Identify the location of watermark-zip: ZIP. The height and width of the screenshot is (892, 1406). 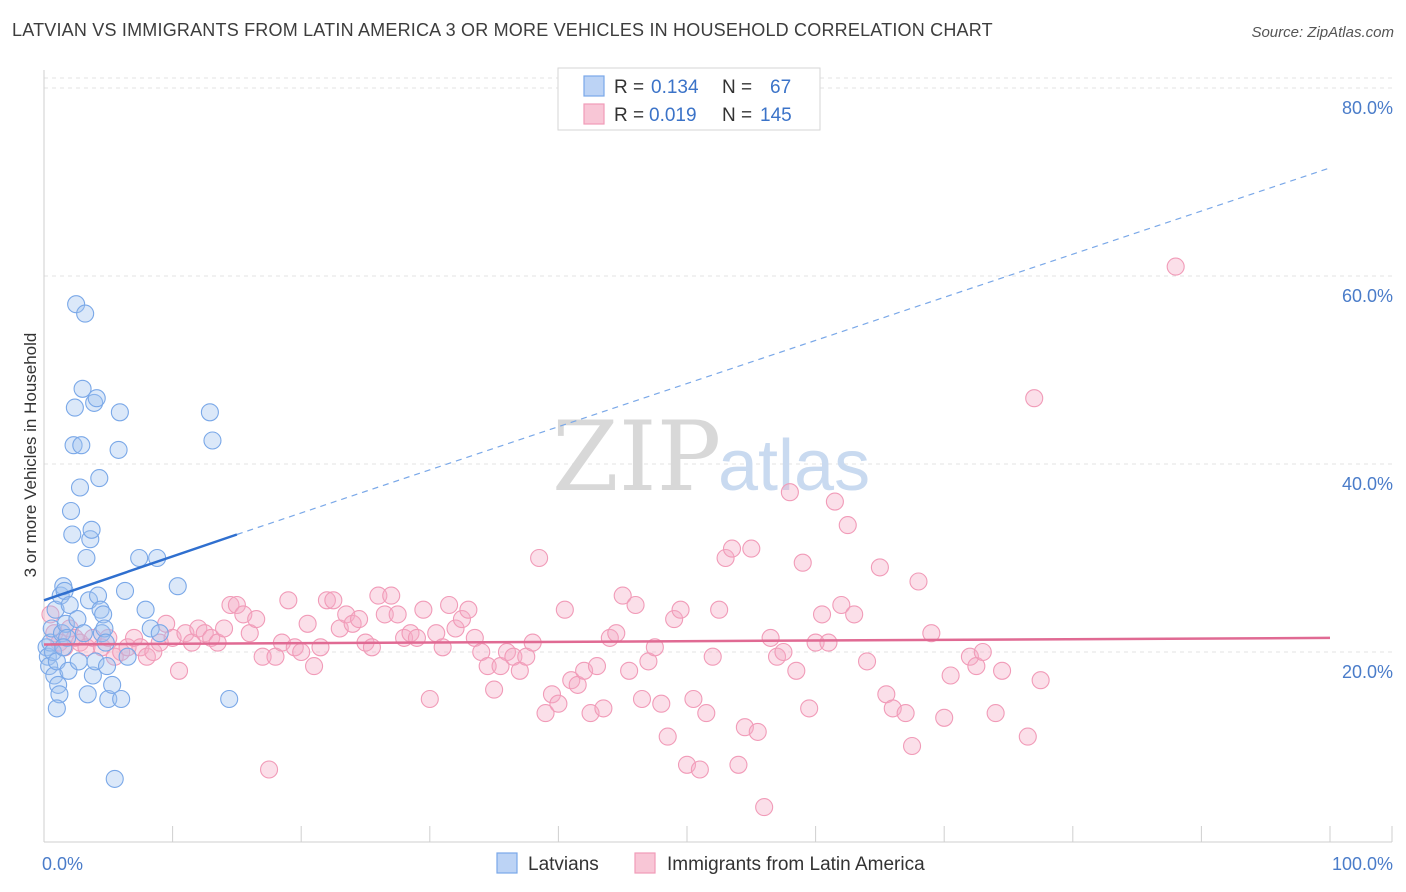
(636, 457).